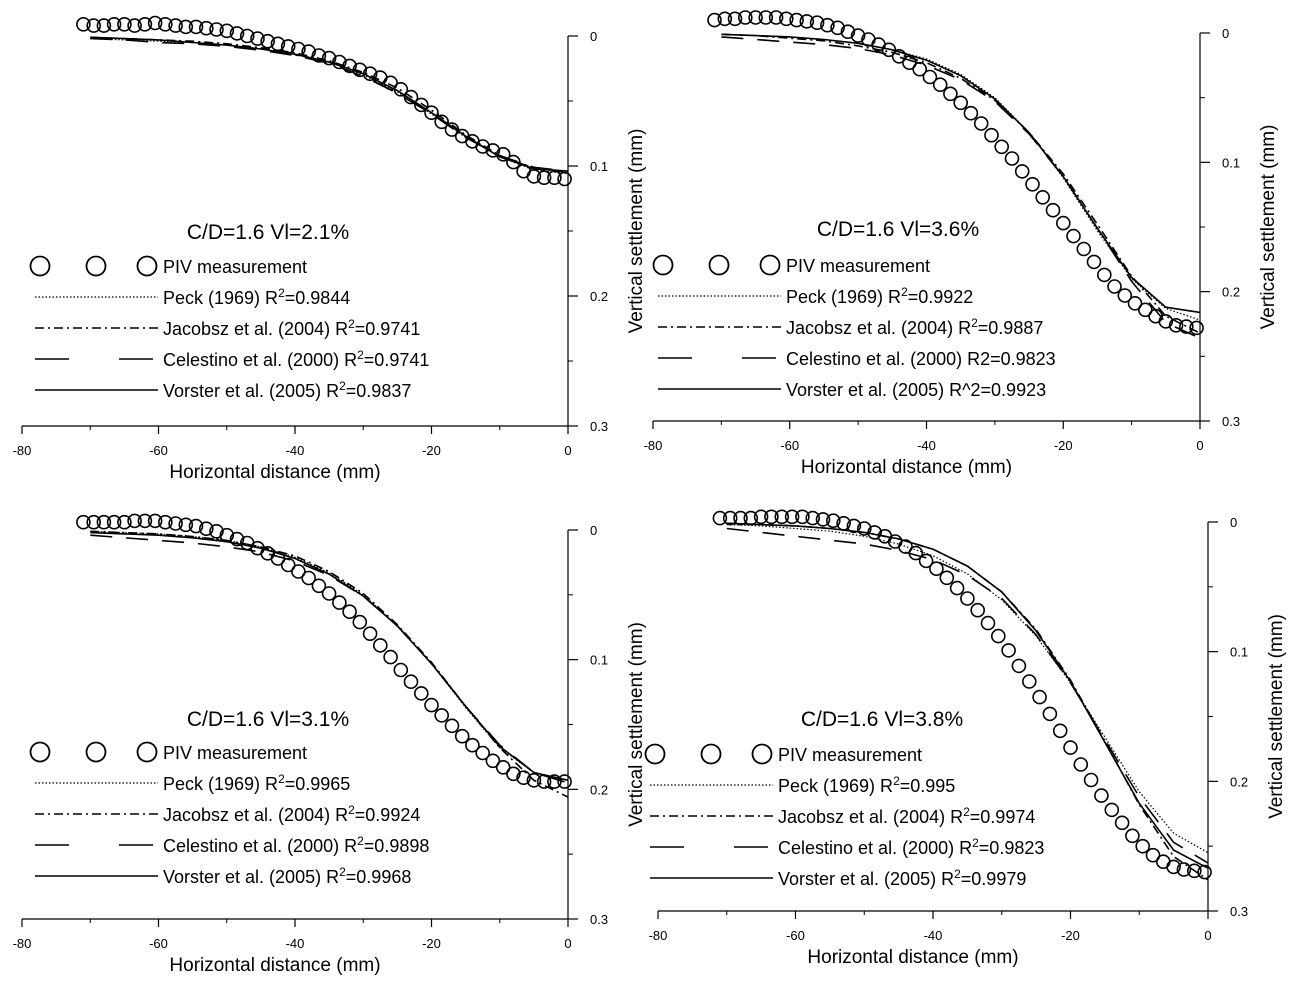 The width and height of the screenshot is (1295, 996). Describe the element at coordinates (291, 328) in the screenshot. I see `legend-label-2: Jacobsz et al. (2004) R2=0.9741` at that location.